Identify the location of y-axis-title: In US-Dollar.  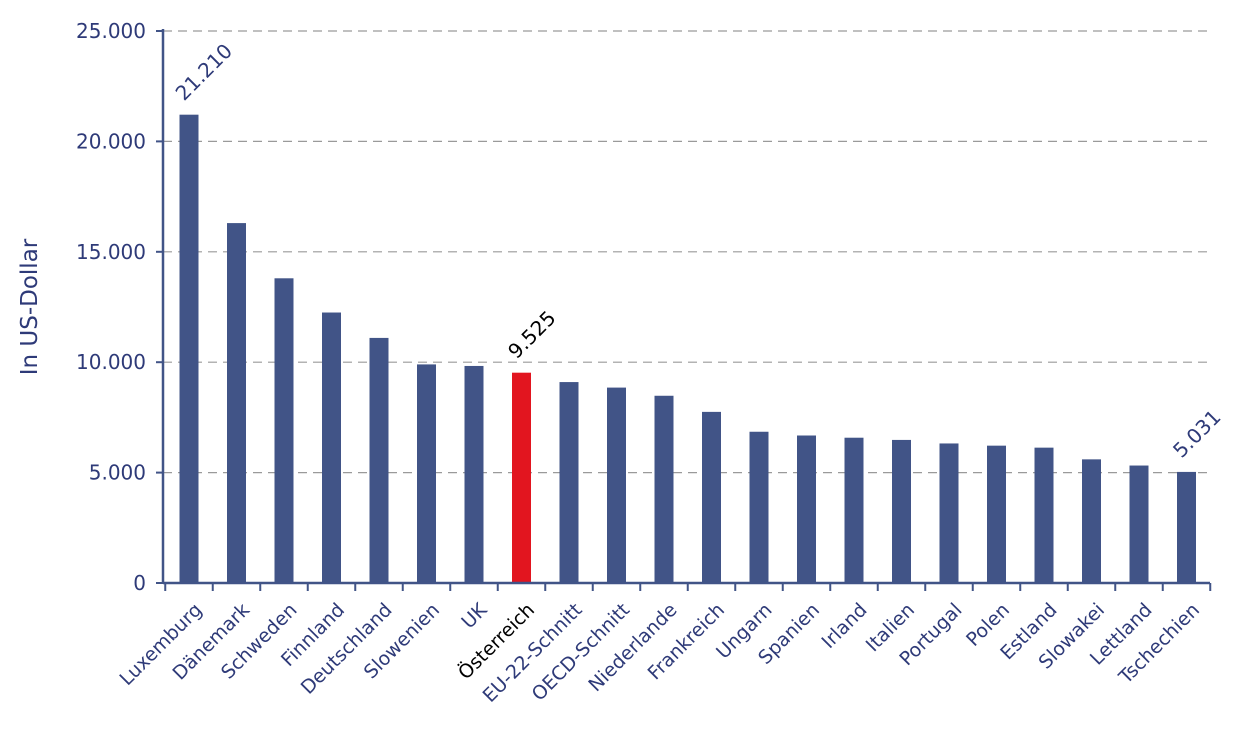
(30, 306).